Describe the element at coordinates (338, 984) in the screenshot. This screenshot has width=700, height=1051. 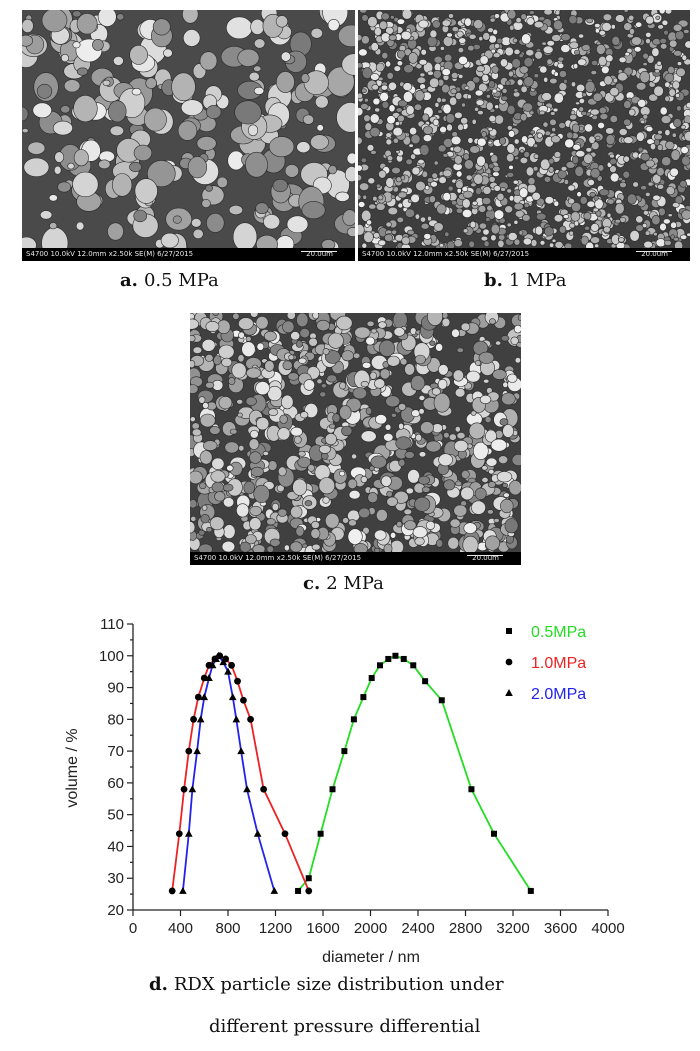
I see `figure-caption-text1: RDX particle size distribution under` at that location.